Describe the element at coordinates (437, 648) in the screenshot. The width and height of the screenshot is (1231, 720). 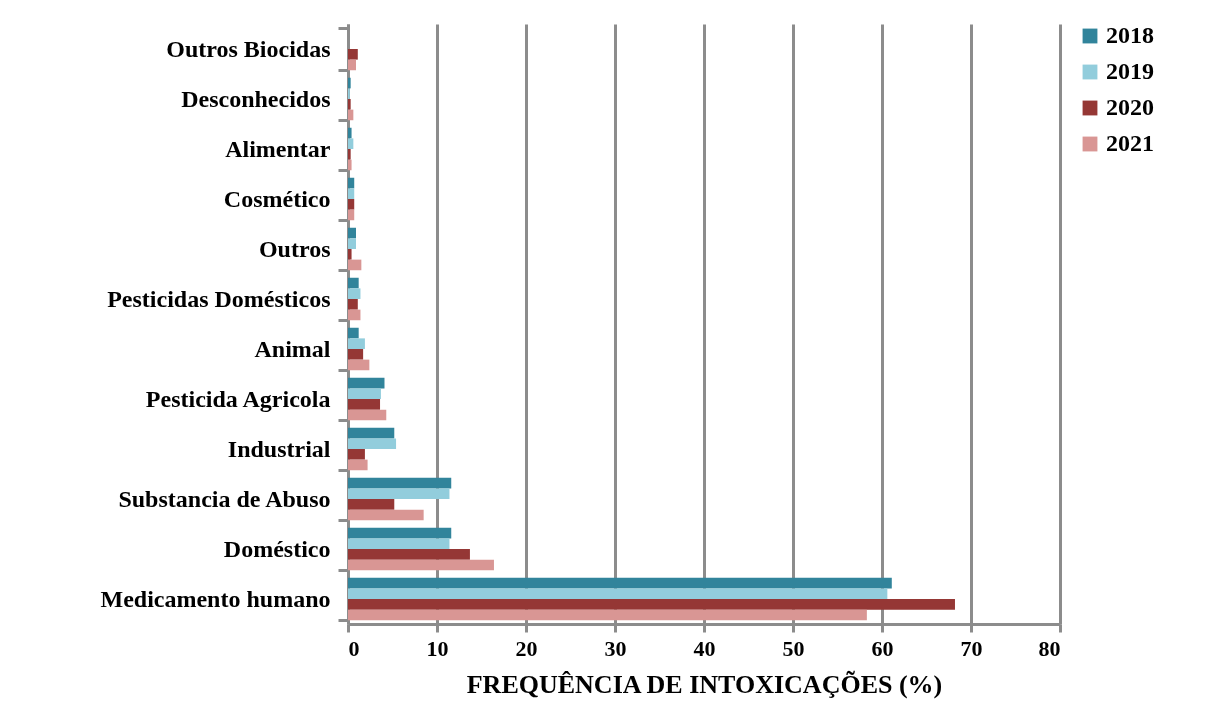
I see `x-tick-label: 10` at that location.